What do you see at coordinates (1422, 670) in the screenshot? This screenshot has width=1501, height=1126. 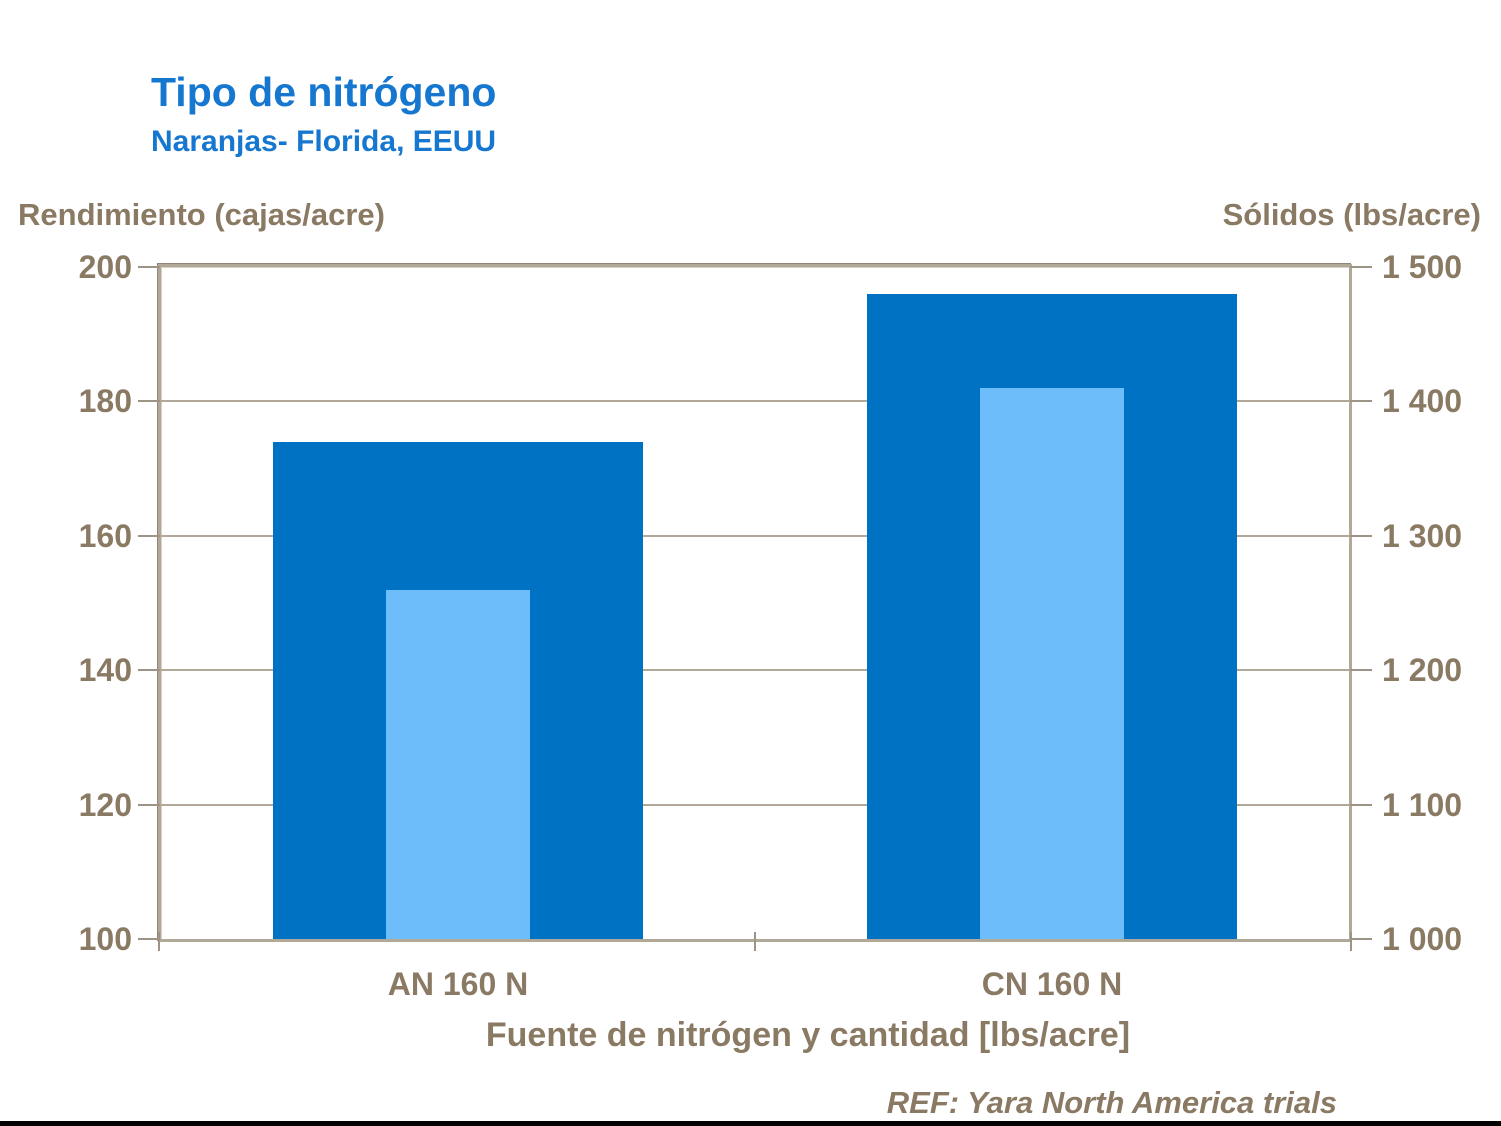 I see `right-tick-label: 1 200` at bounding box center [1422, 670].